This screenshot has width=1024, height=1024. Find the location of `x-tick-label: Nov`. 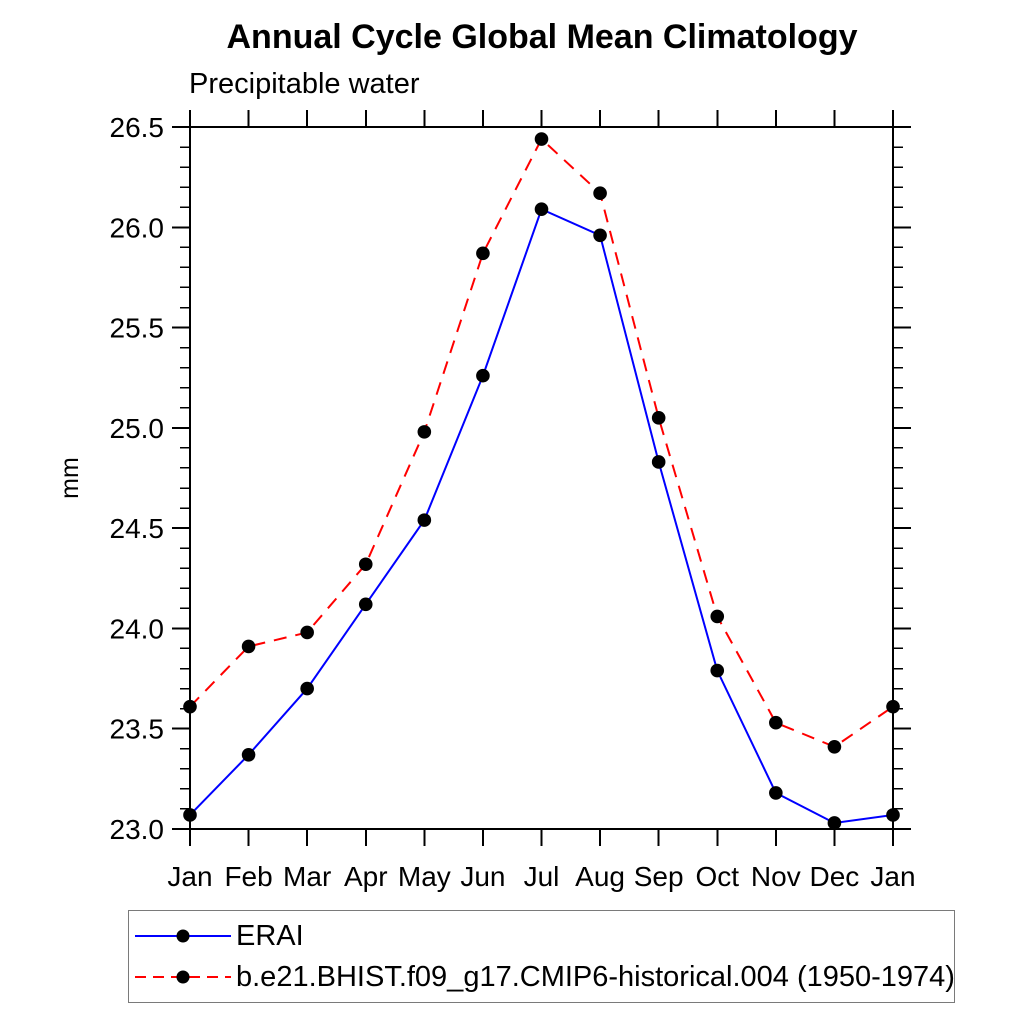

x-tick-label: Nov is located at coordinates (776, 876).